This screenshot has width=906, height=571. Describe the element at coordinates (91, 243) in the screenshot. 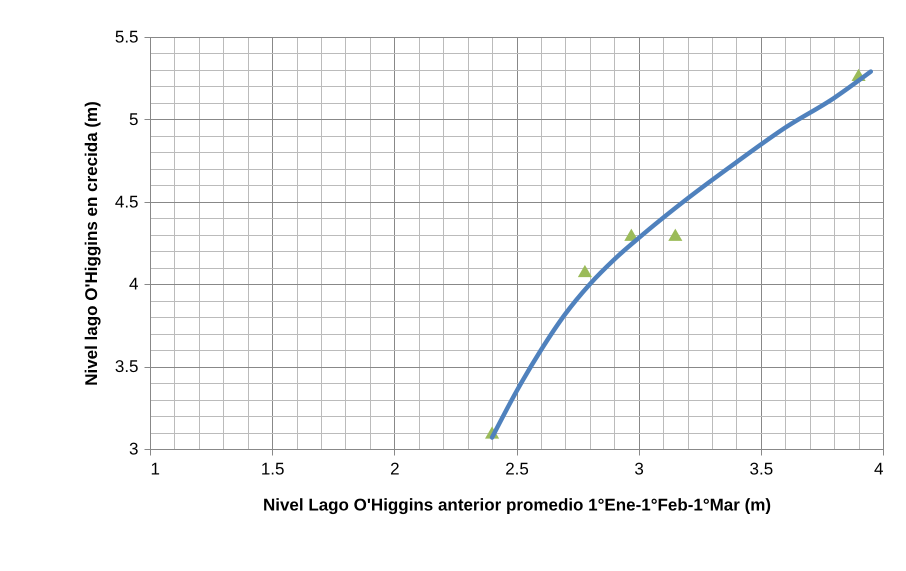

I see `y-axis-title: Nivel lago O'Higgins en crecida (m)` at that location.